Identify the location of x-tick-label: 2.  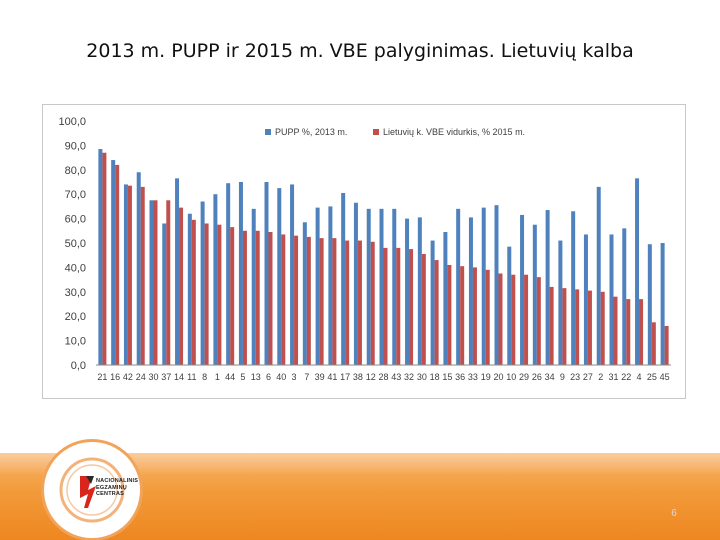
(600, 377).